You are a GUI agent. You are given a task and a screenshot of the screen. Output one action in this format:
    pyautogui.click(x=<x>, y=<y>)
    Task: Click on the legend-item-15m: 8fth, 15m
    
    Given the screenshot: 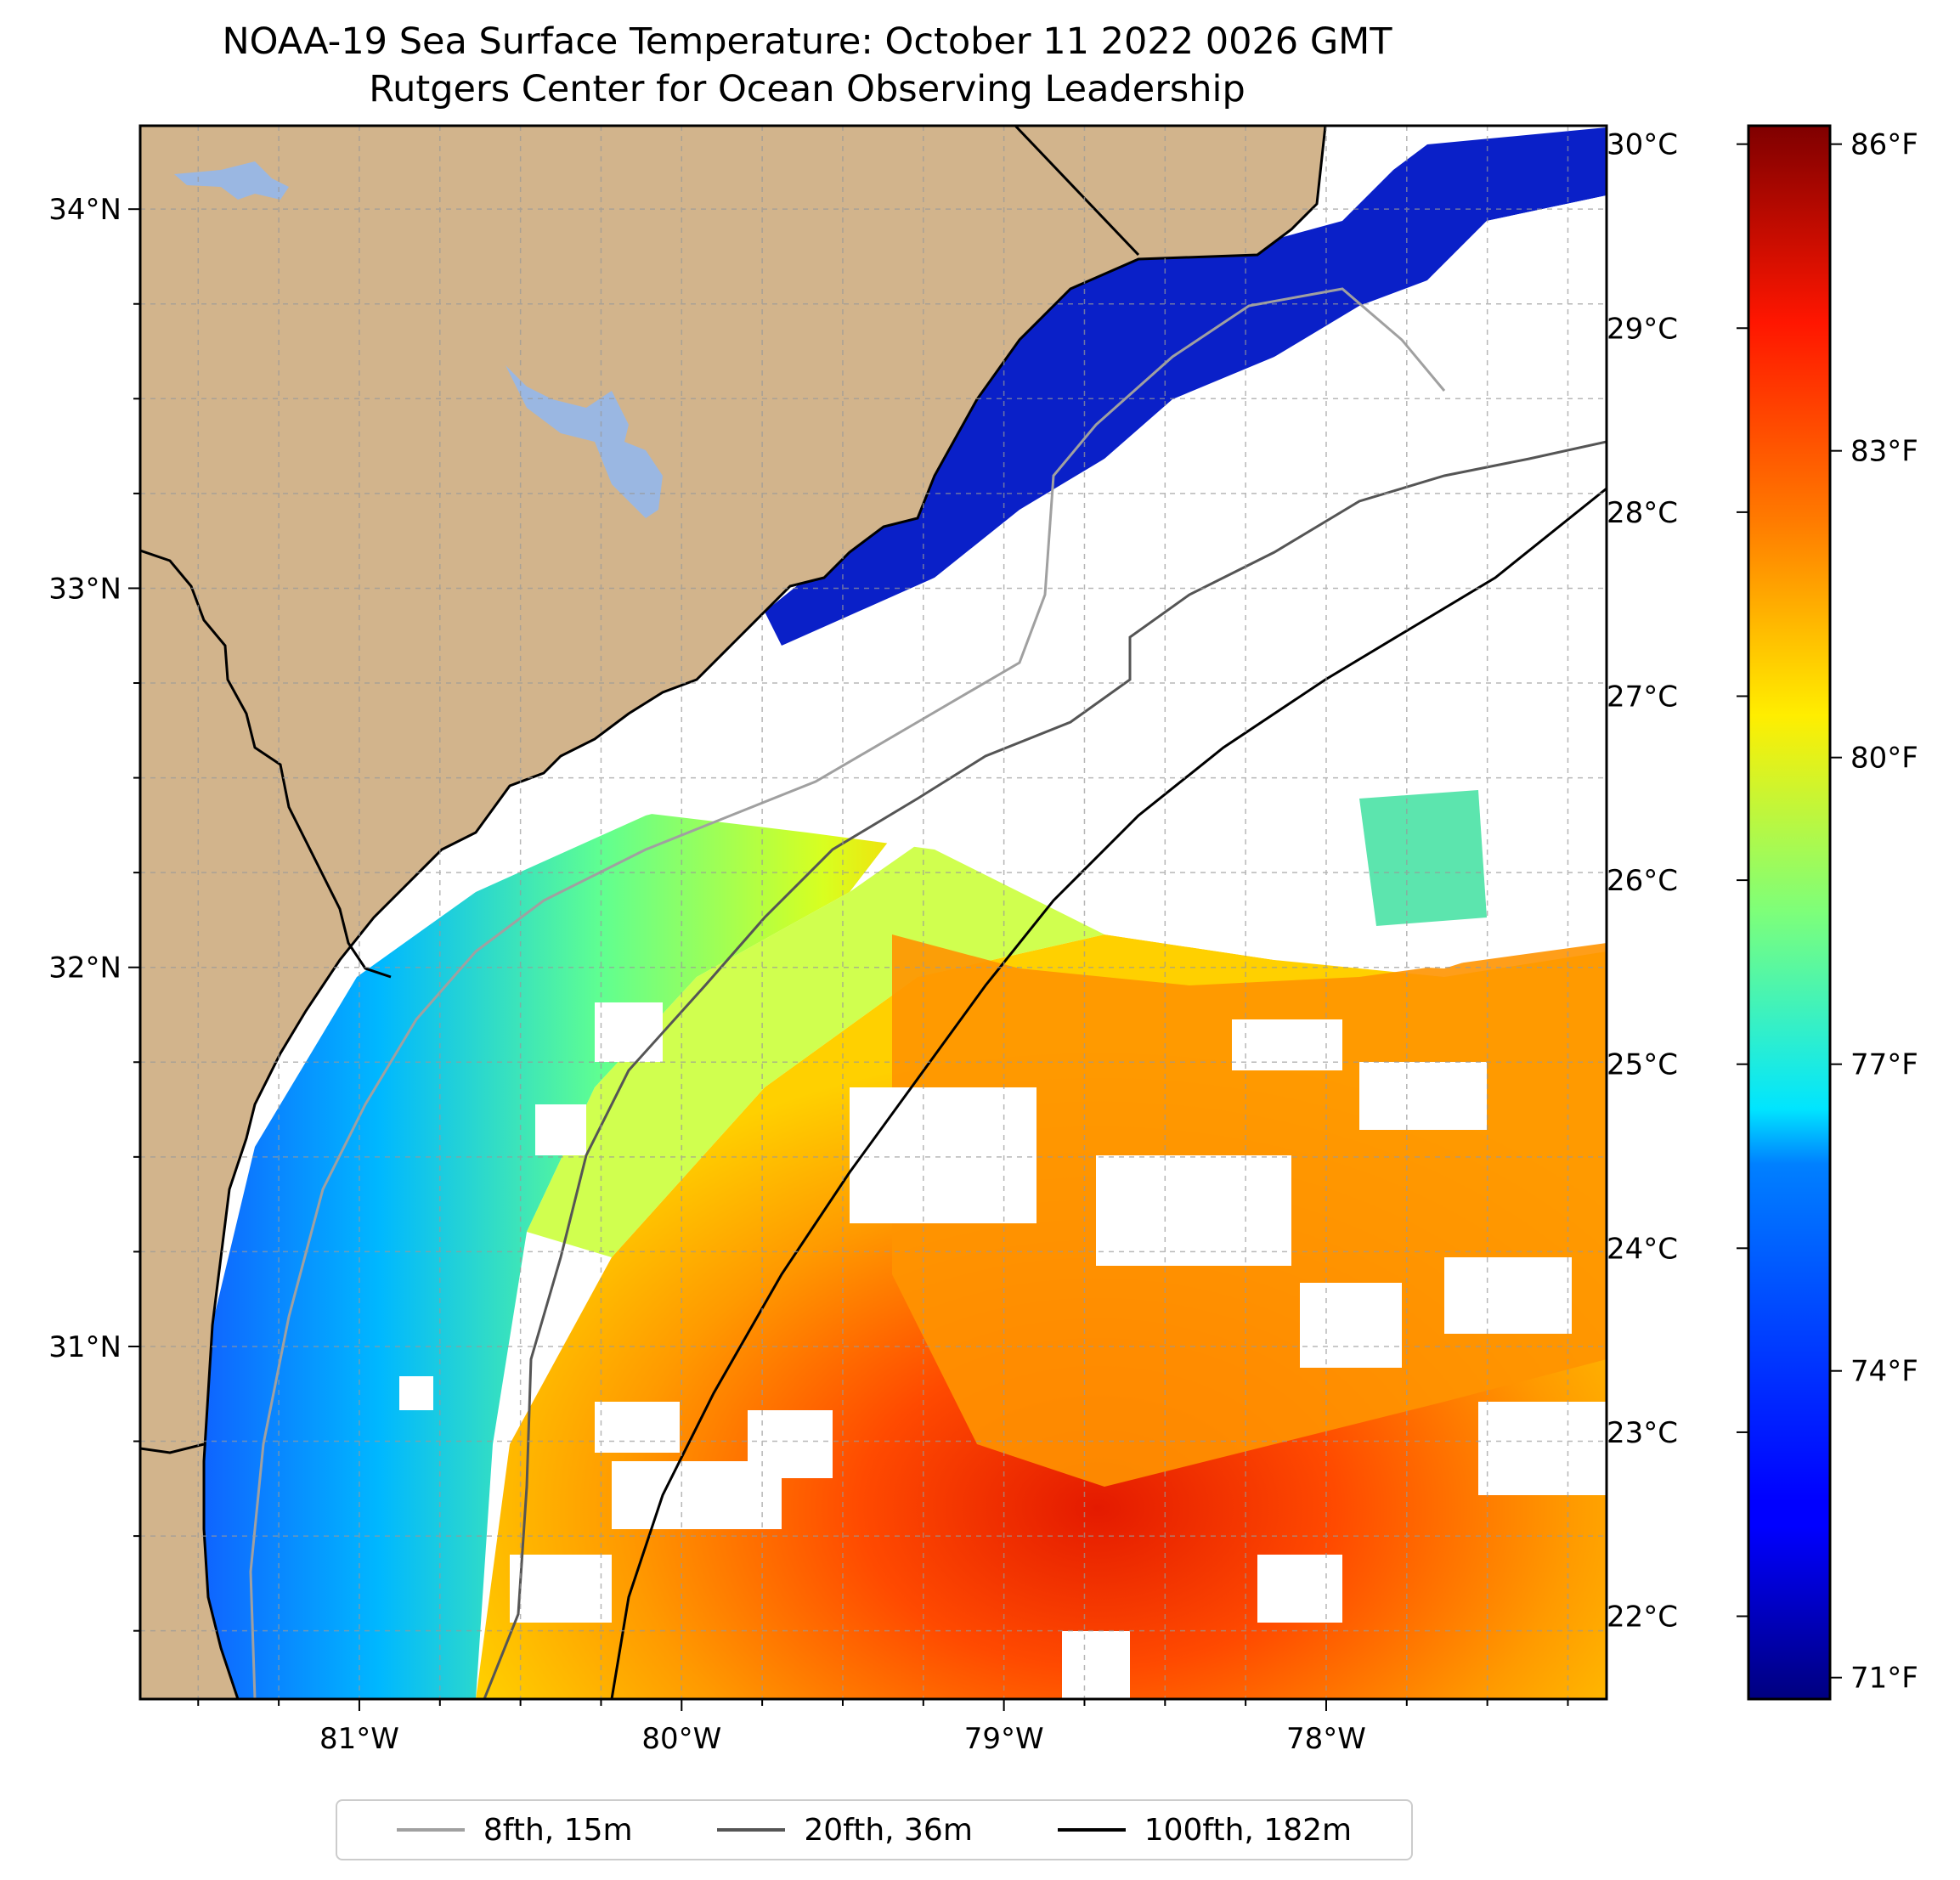 What is the action you would take?
    pyautogui.click(x=515, y=1830)
    